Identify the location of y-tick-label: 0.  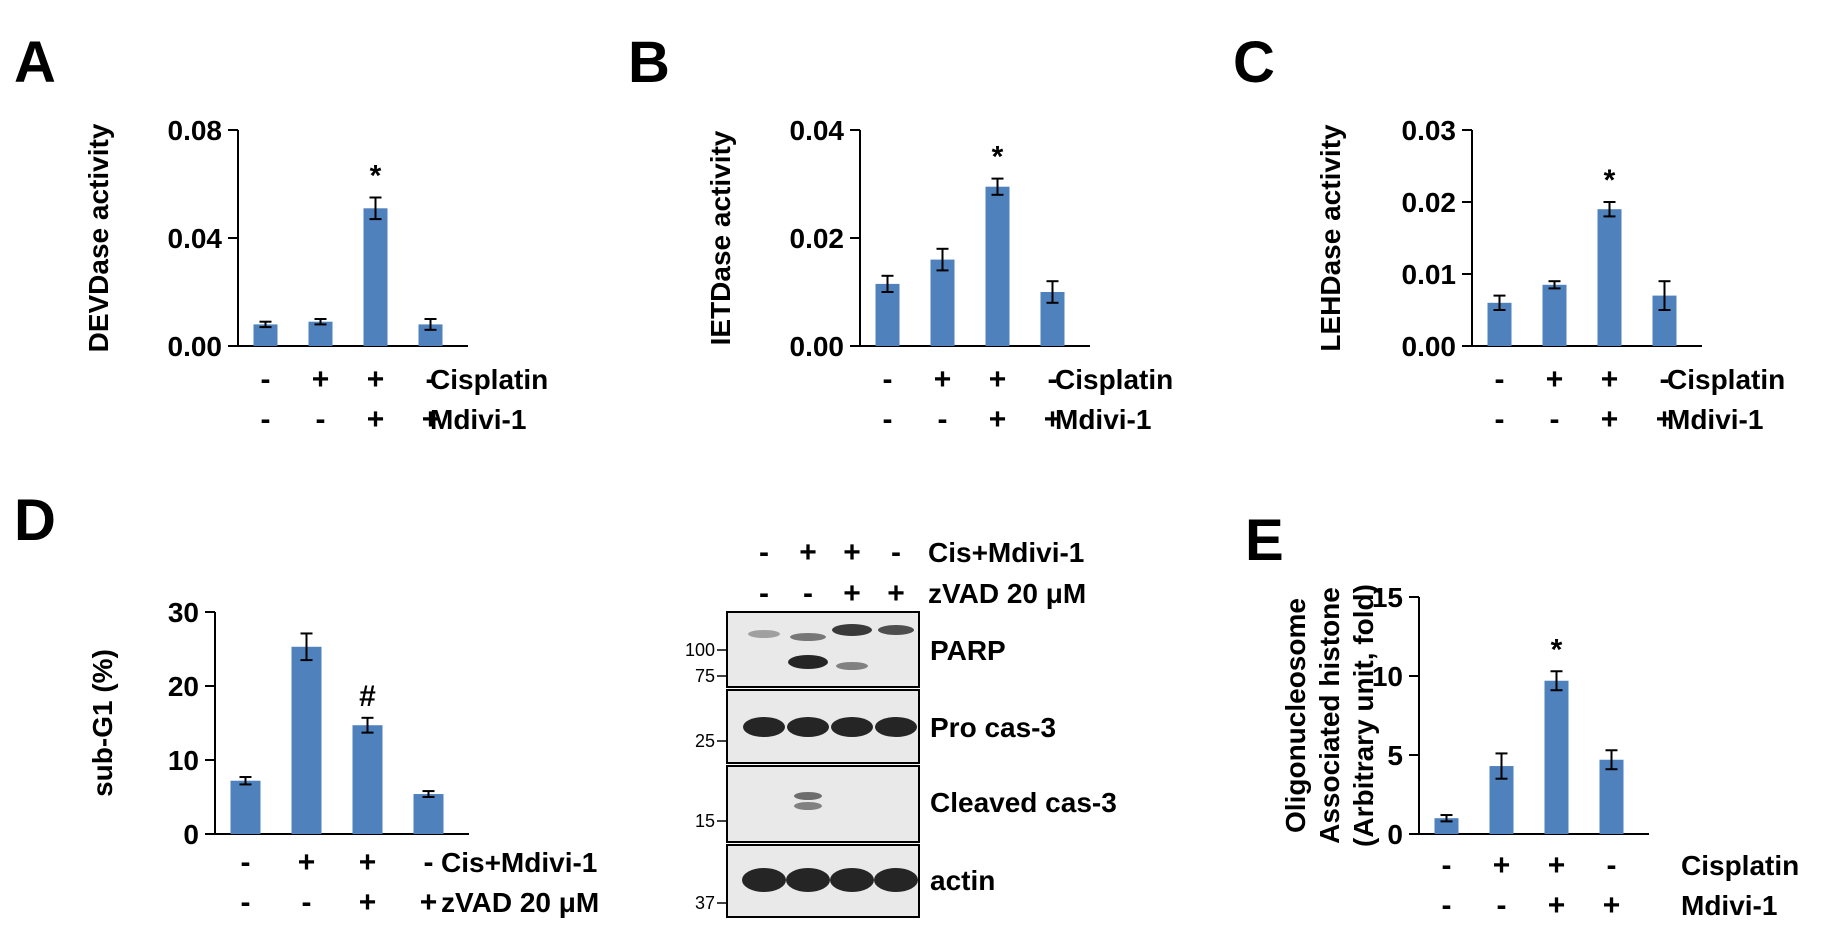
(1395, 834).